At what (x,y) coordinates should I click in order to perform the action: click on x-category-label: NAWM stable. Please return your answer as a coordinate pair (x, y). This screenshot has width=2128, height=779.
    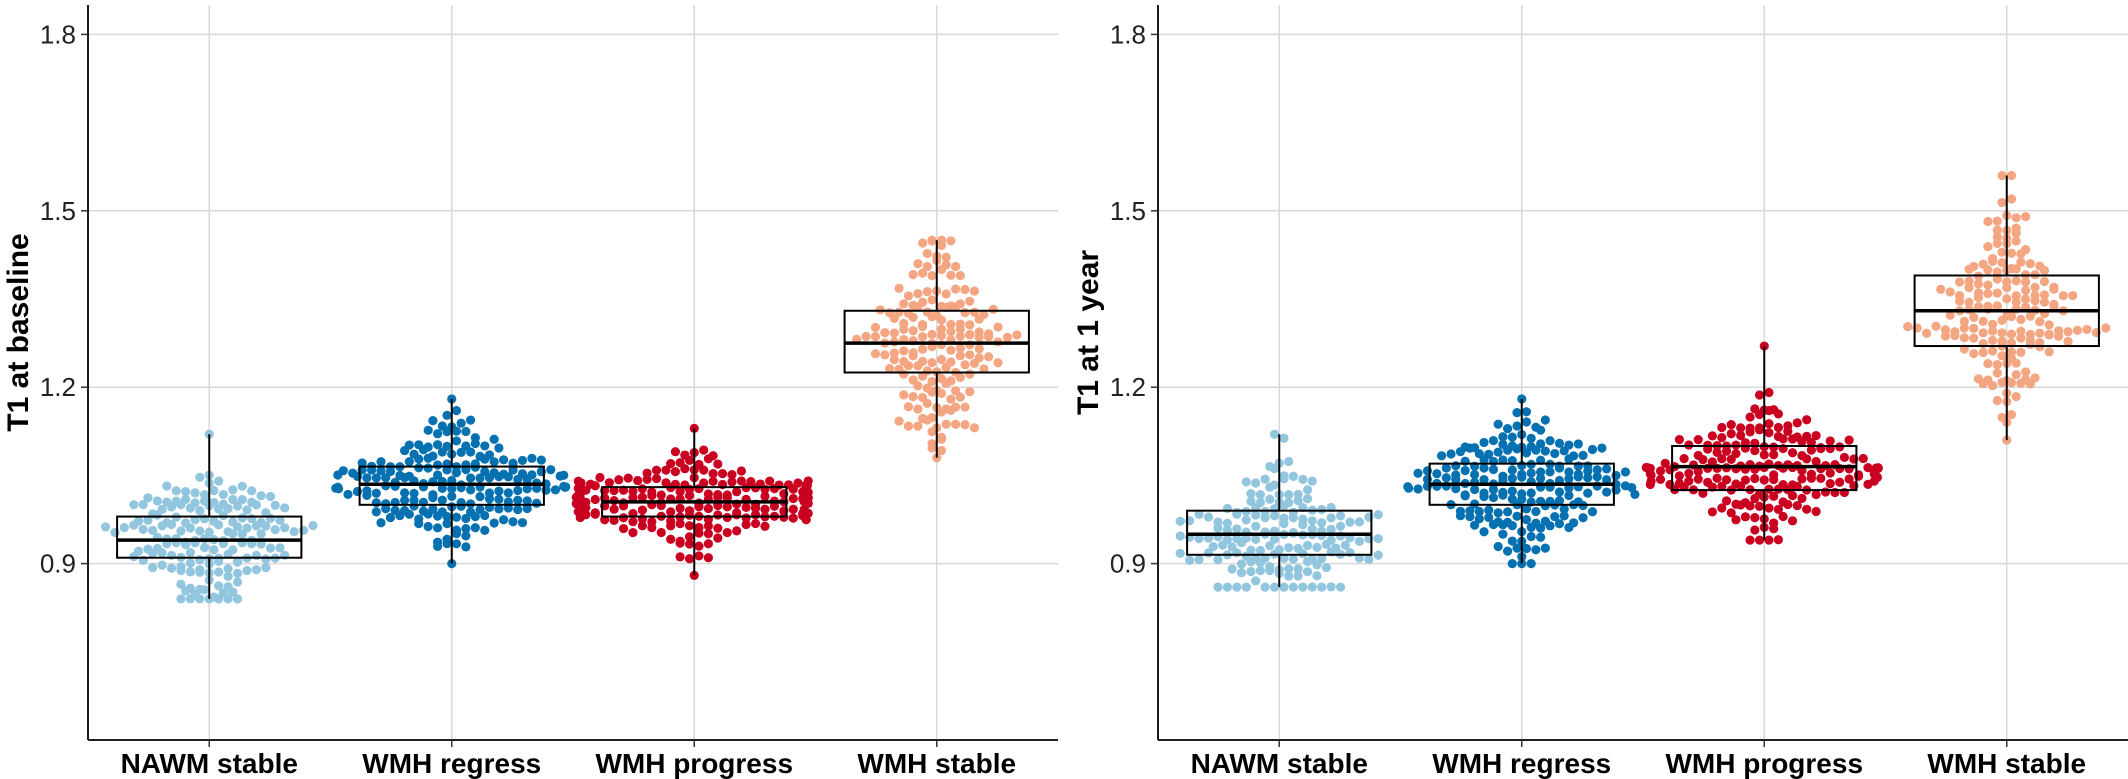
    Looking at the image, I should click on (209, 763).